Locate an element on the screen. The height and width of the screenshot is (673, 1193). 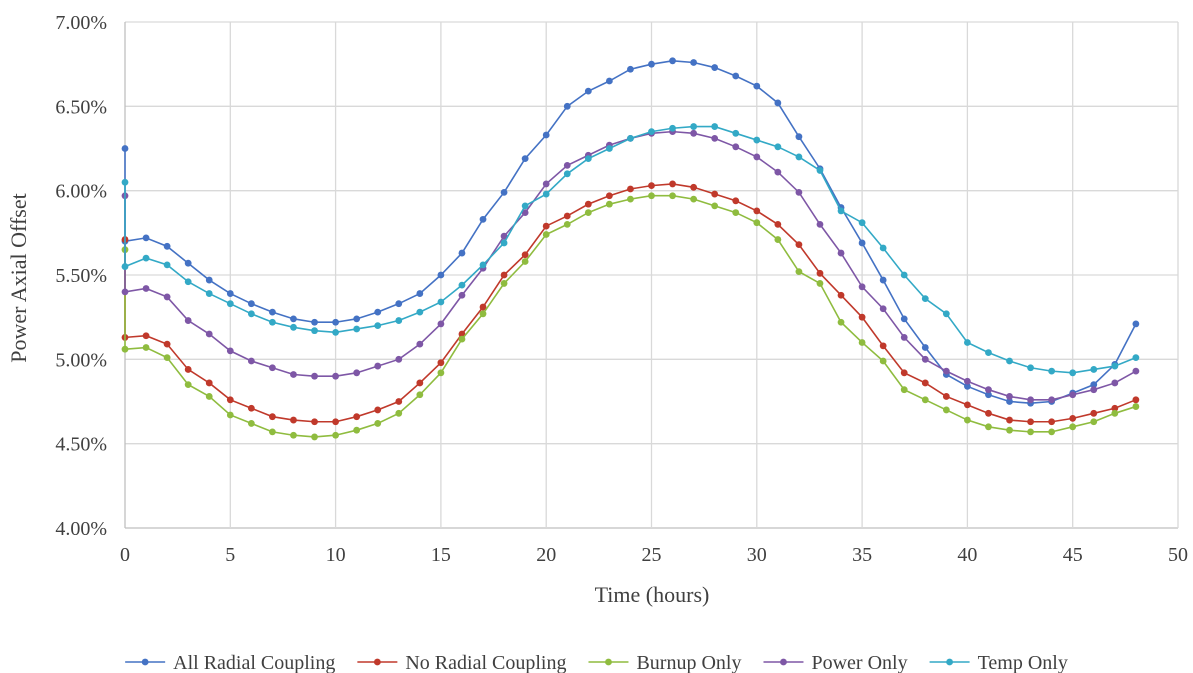
x-axis-title: Time (hours) is located at coordinates (652, 594).